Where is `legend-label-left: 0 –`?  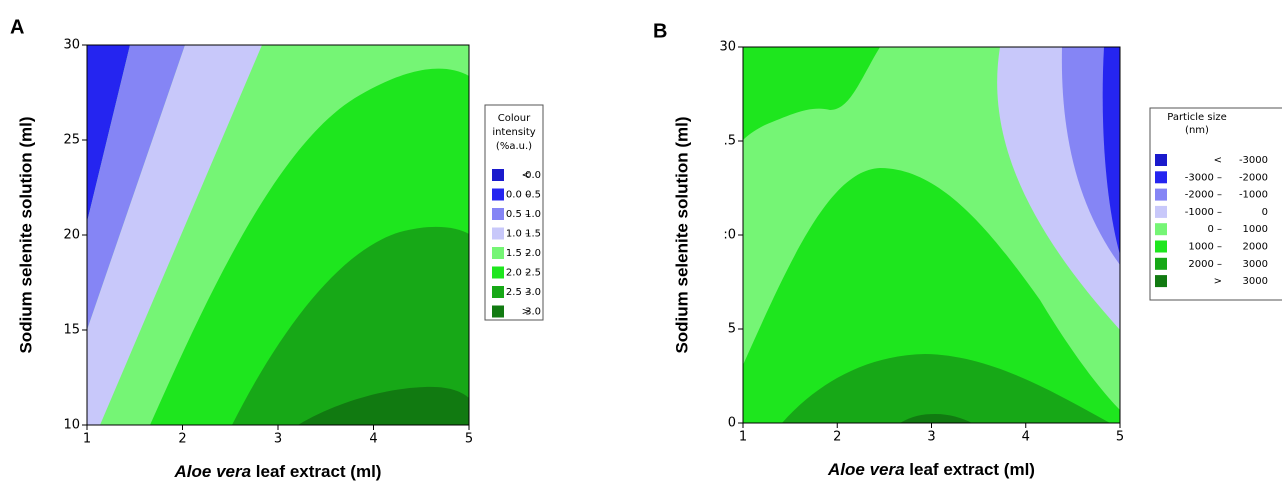
legend-label-left: 0 – is located at coordinates (1214, 229).